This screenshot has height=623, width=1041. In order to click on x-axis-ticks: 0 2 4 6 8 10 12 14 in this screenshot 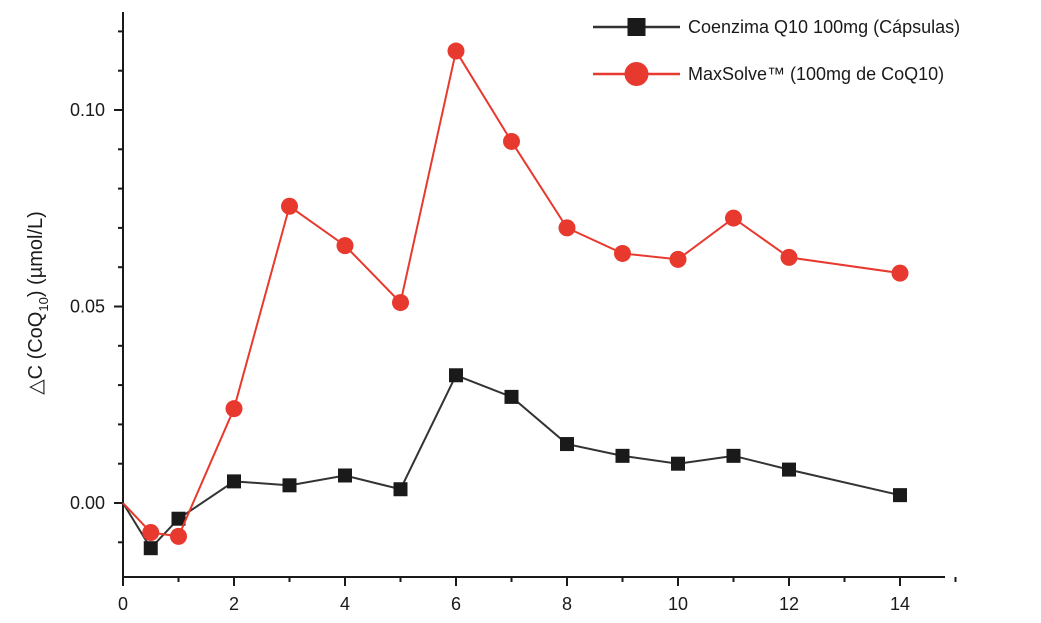, I will do `click(537, 595)`.